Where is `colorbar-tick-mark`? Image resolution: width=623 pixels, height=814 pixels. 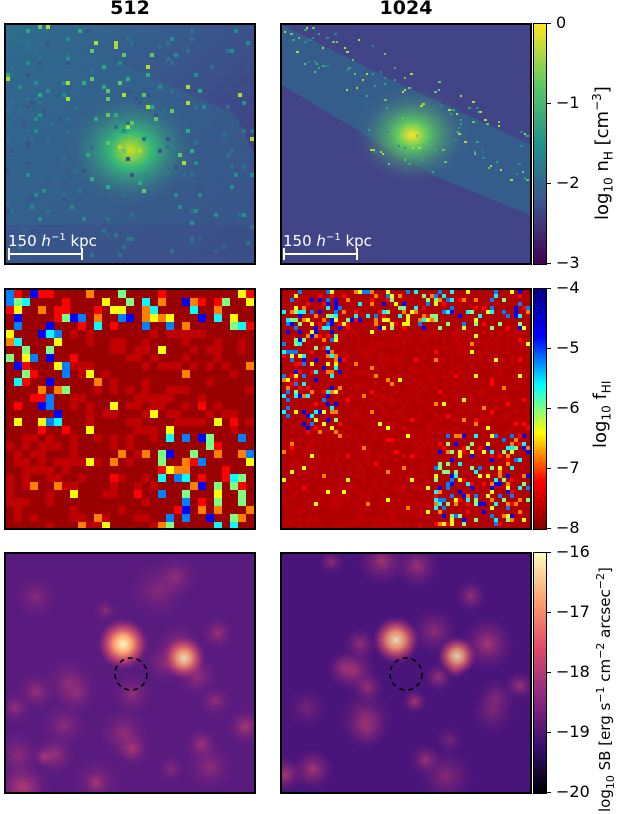 colorbar-tick-mark is located at coordinates (548, 552).